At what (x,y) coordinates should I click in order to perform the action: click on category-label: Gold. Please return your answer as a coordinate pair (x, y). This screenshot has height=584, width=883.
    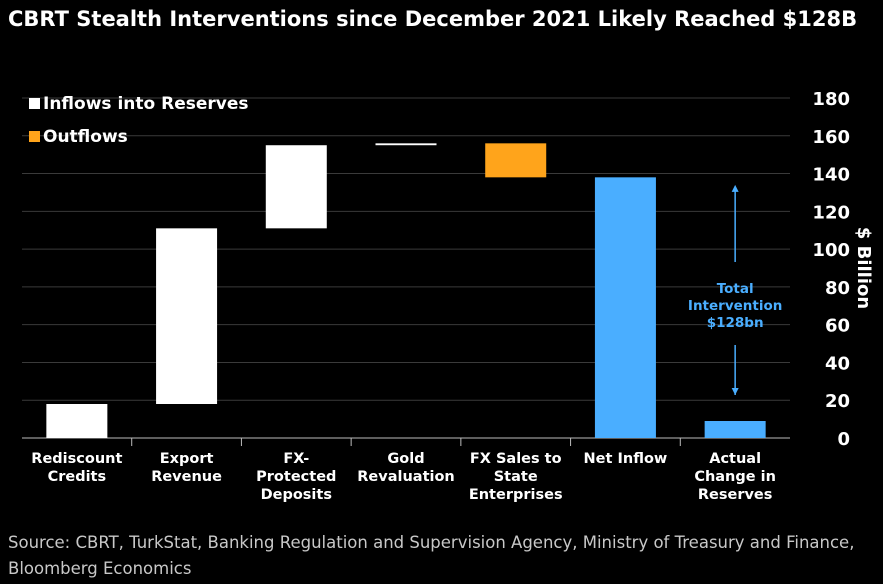
    Looking at the image, I should click on (405, 459).